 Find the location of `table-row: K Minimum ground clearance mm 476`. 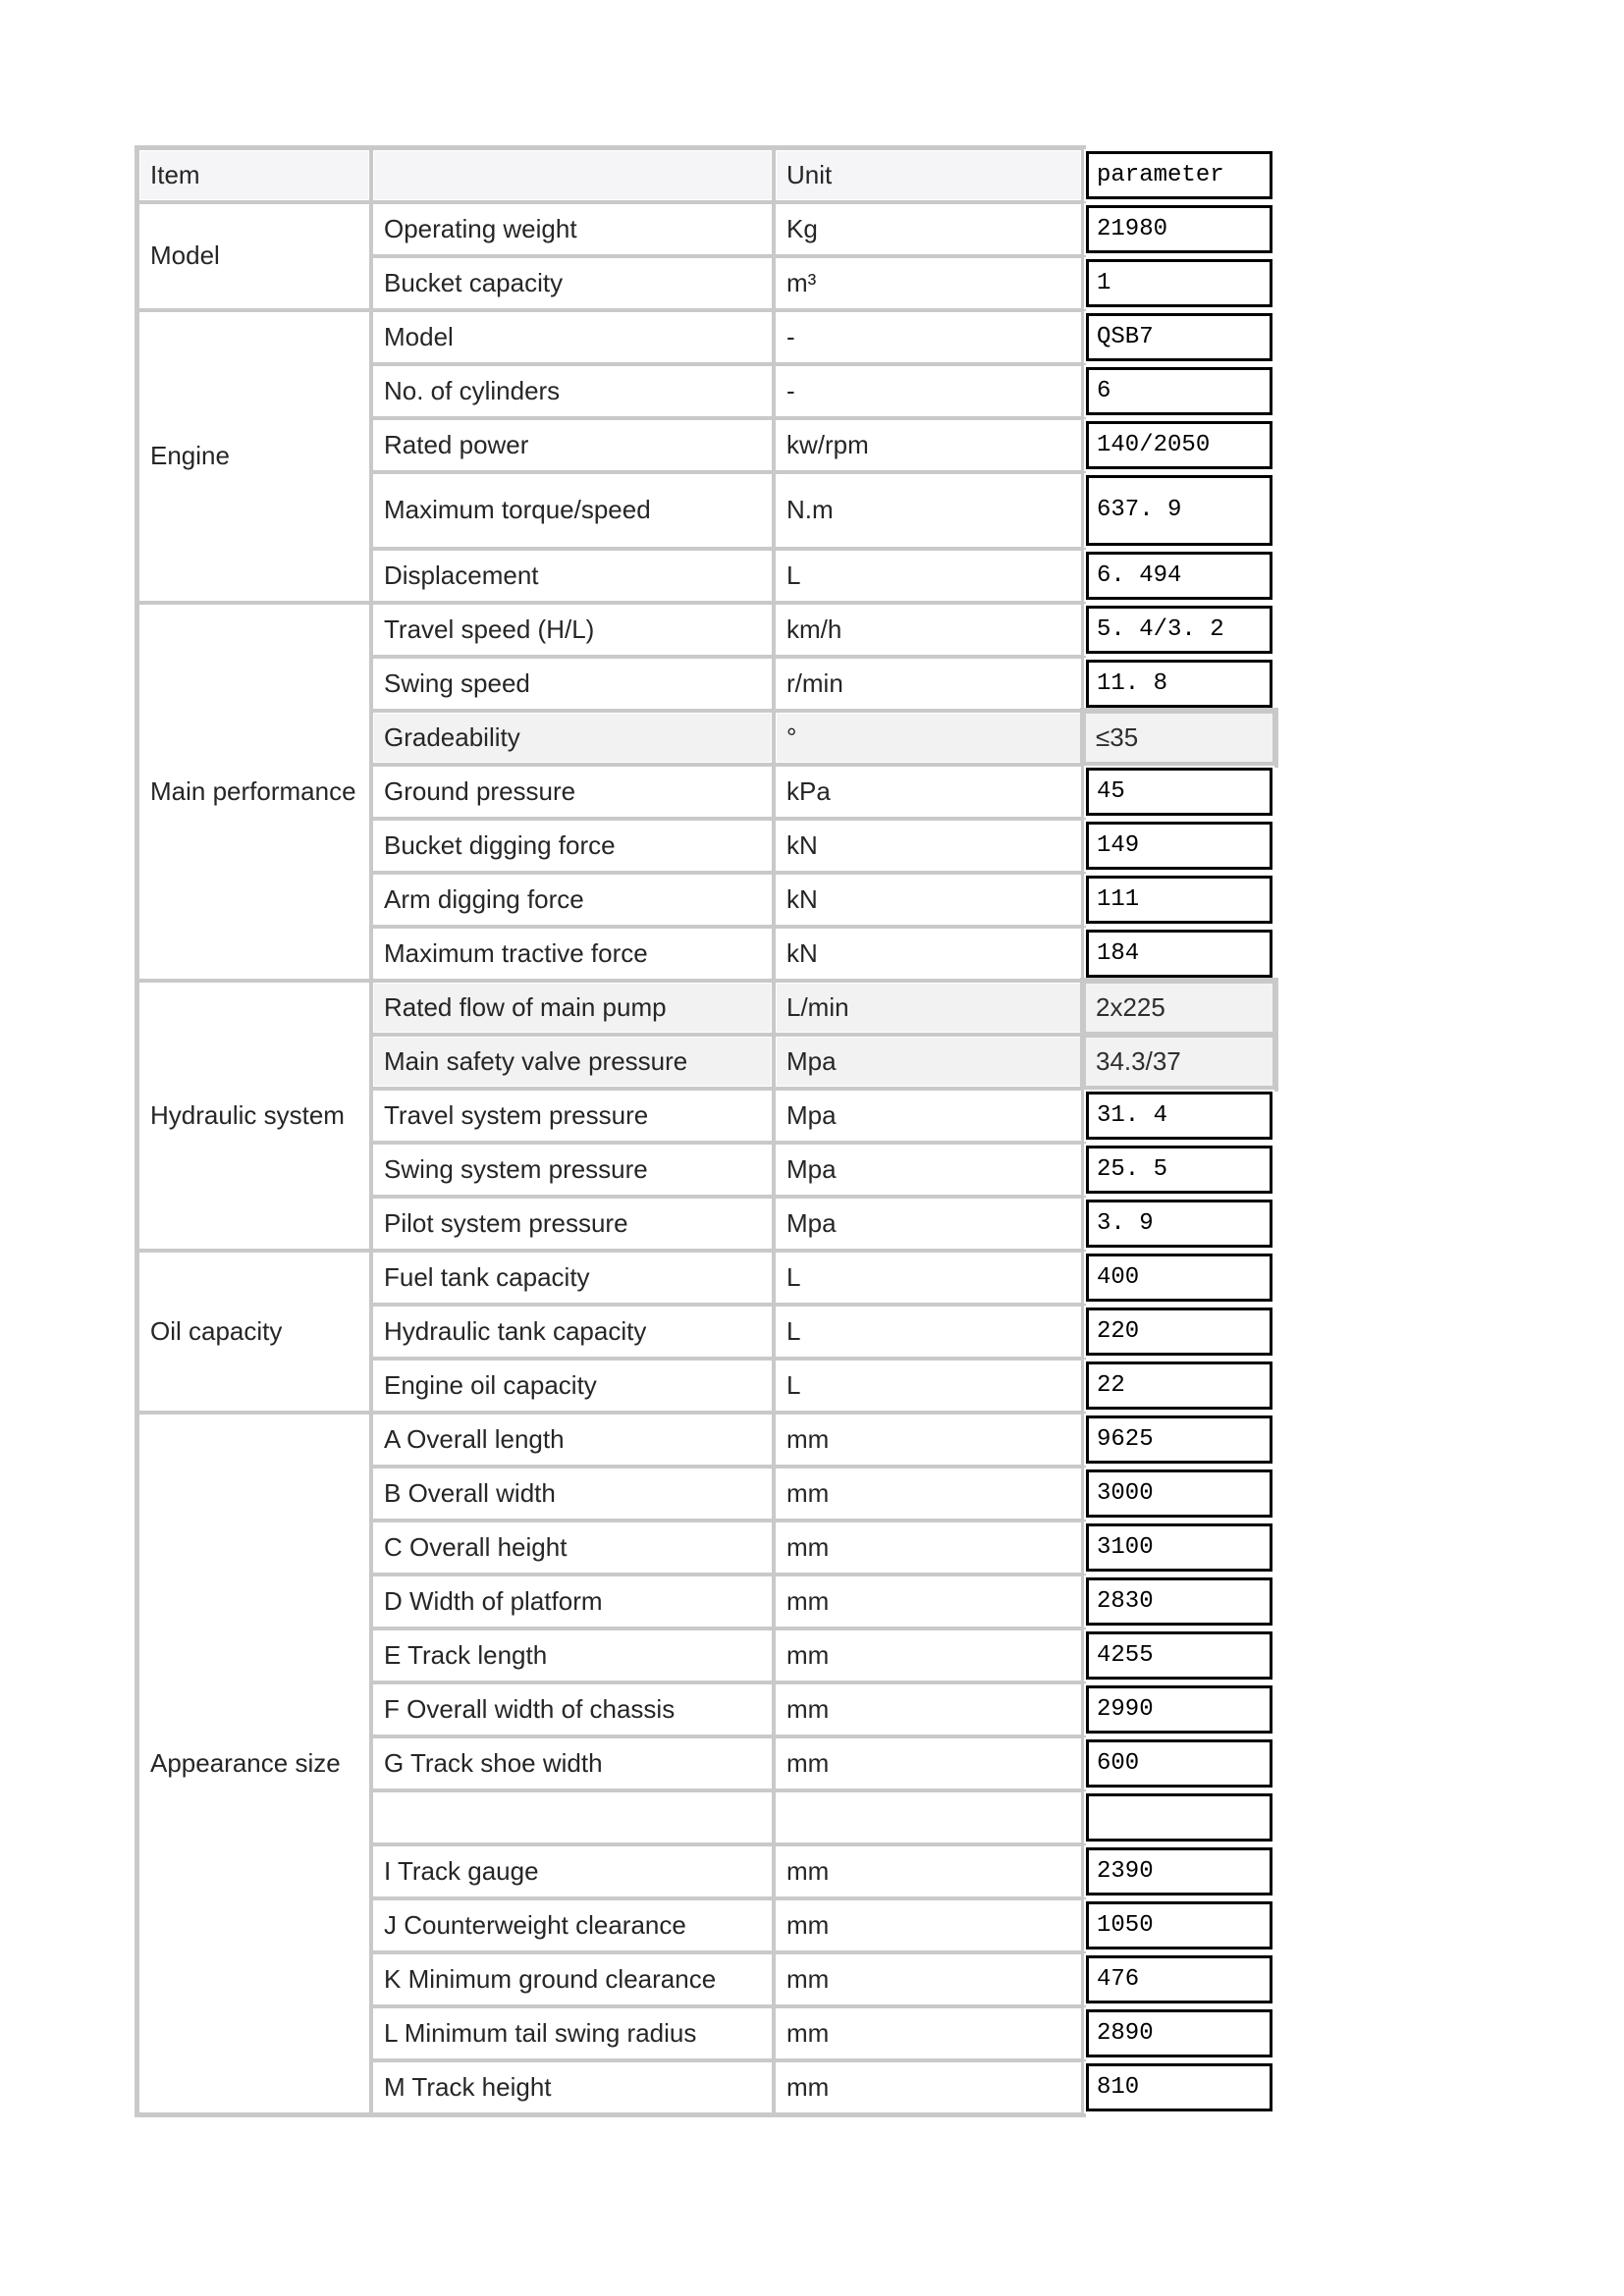

table-row: K Minimum ground clearance mm 476 is located at coordinates (706, 1979).